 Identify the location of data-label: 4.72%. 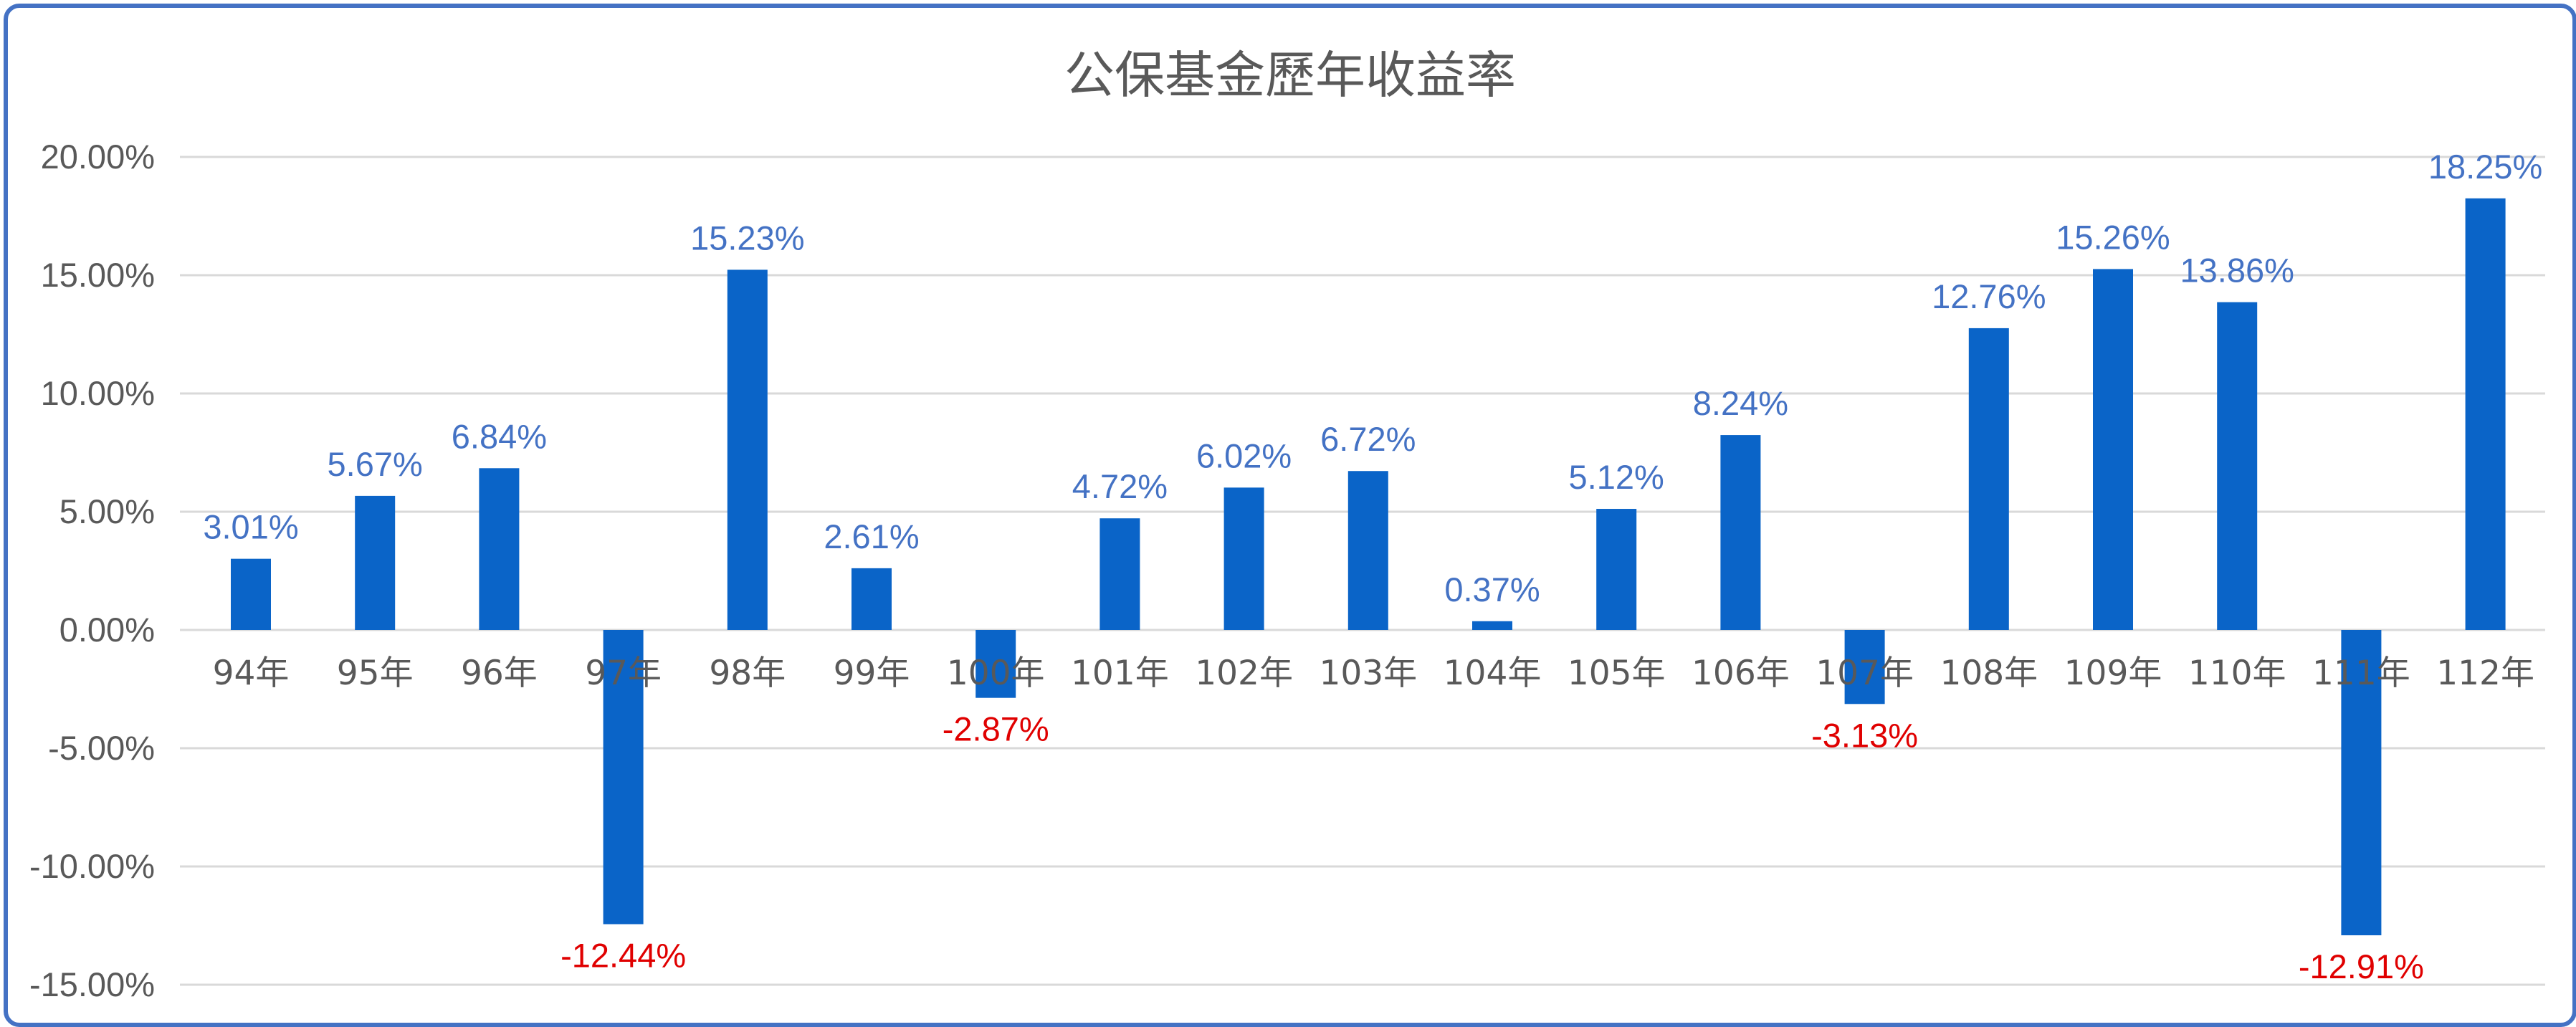
(1120, 486).